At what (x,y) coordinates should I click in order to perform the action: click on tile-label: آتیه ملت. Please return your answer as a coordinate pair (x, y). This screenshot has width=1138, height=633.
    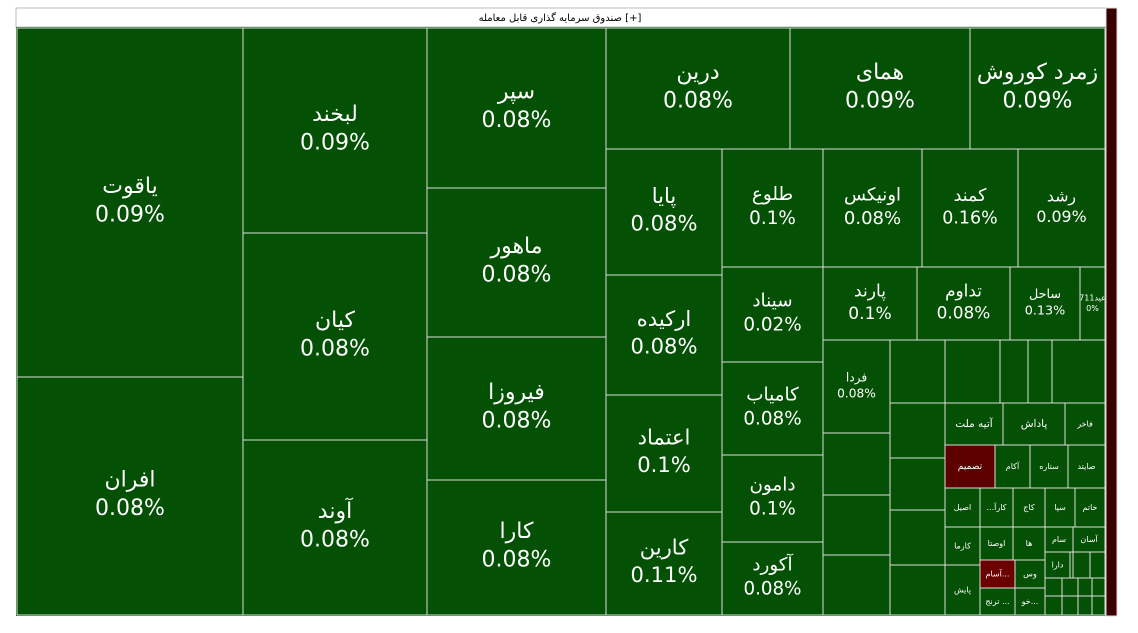
    Looking at the image, I should click on (974, 423).